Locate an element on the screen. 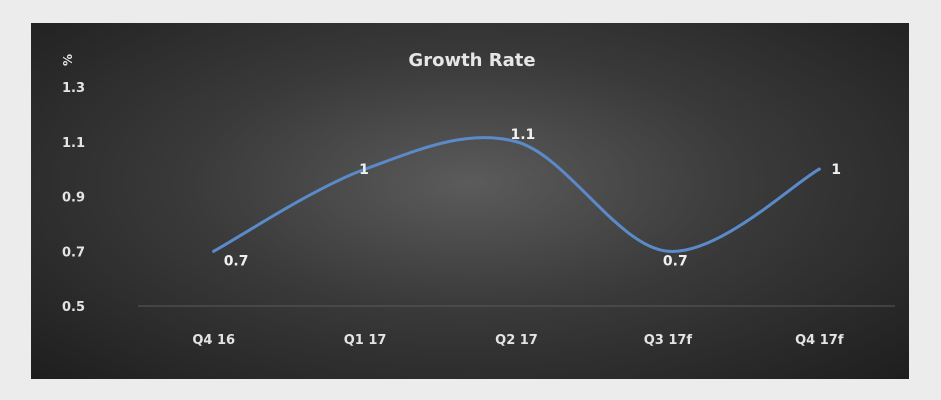 The height and width of the screenshot is (400, 941). x-tick-label: Q4 16 is located at coordinates (213, 340).